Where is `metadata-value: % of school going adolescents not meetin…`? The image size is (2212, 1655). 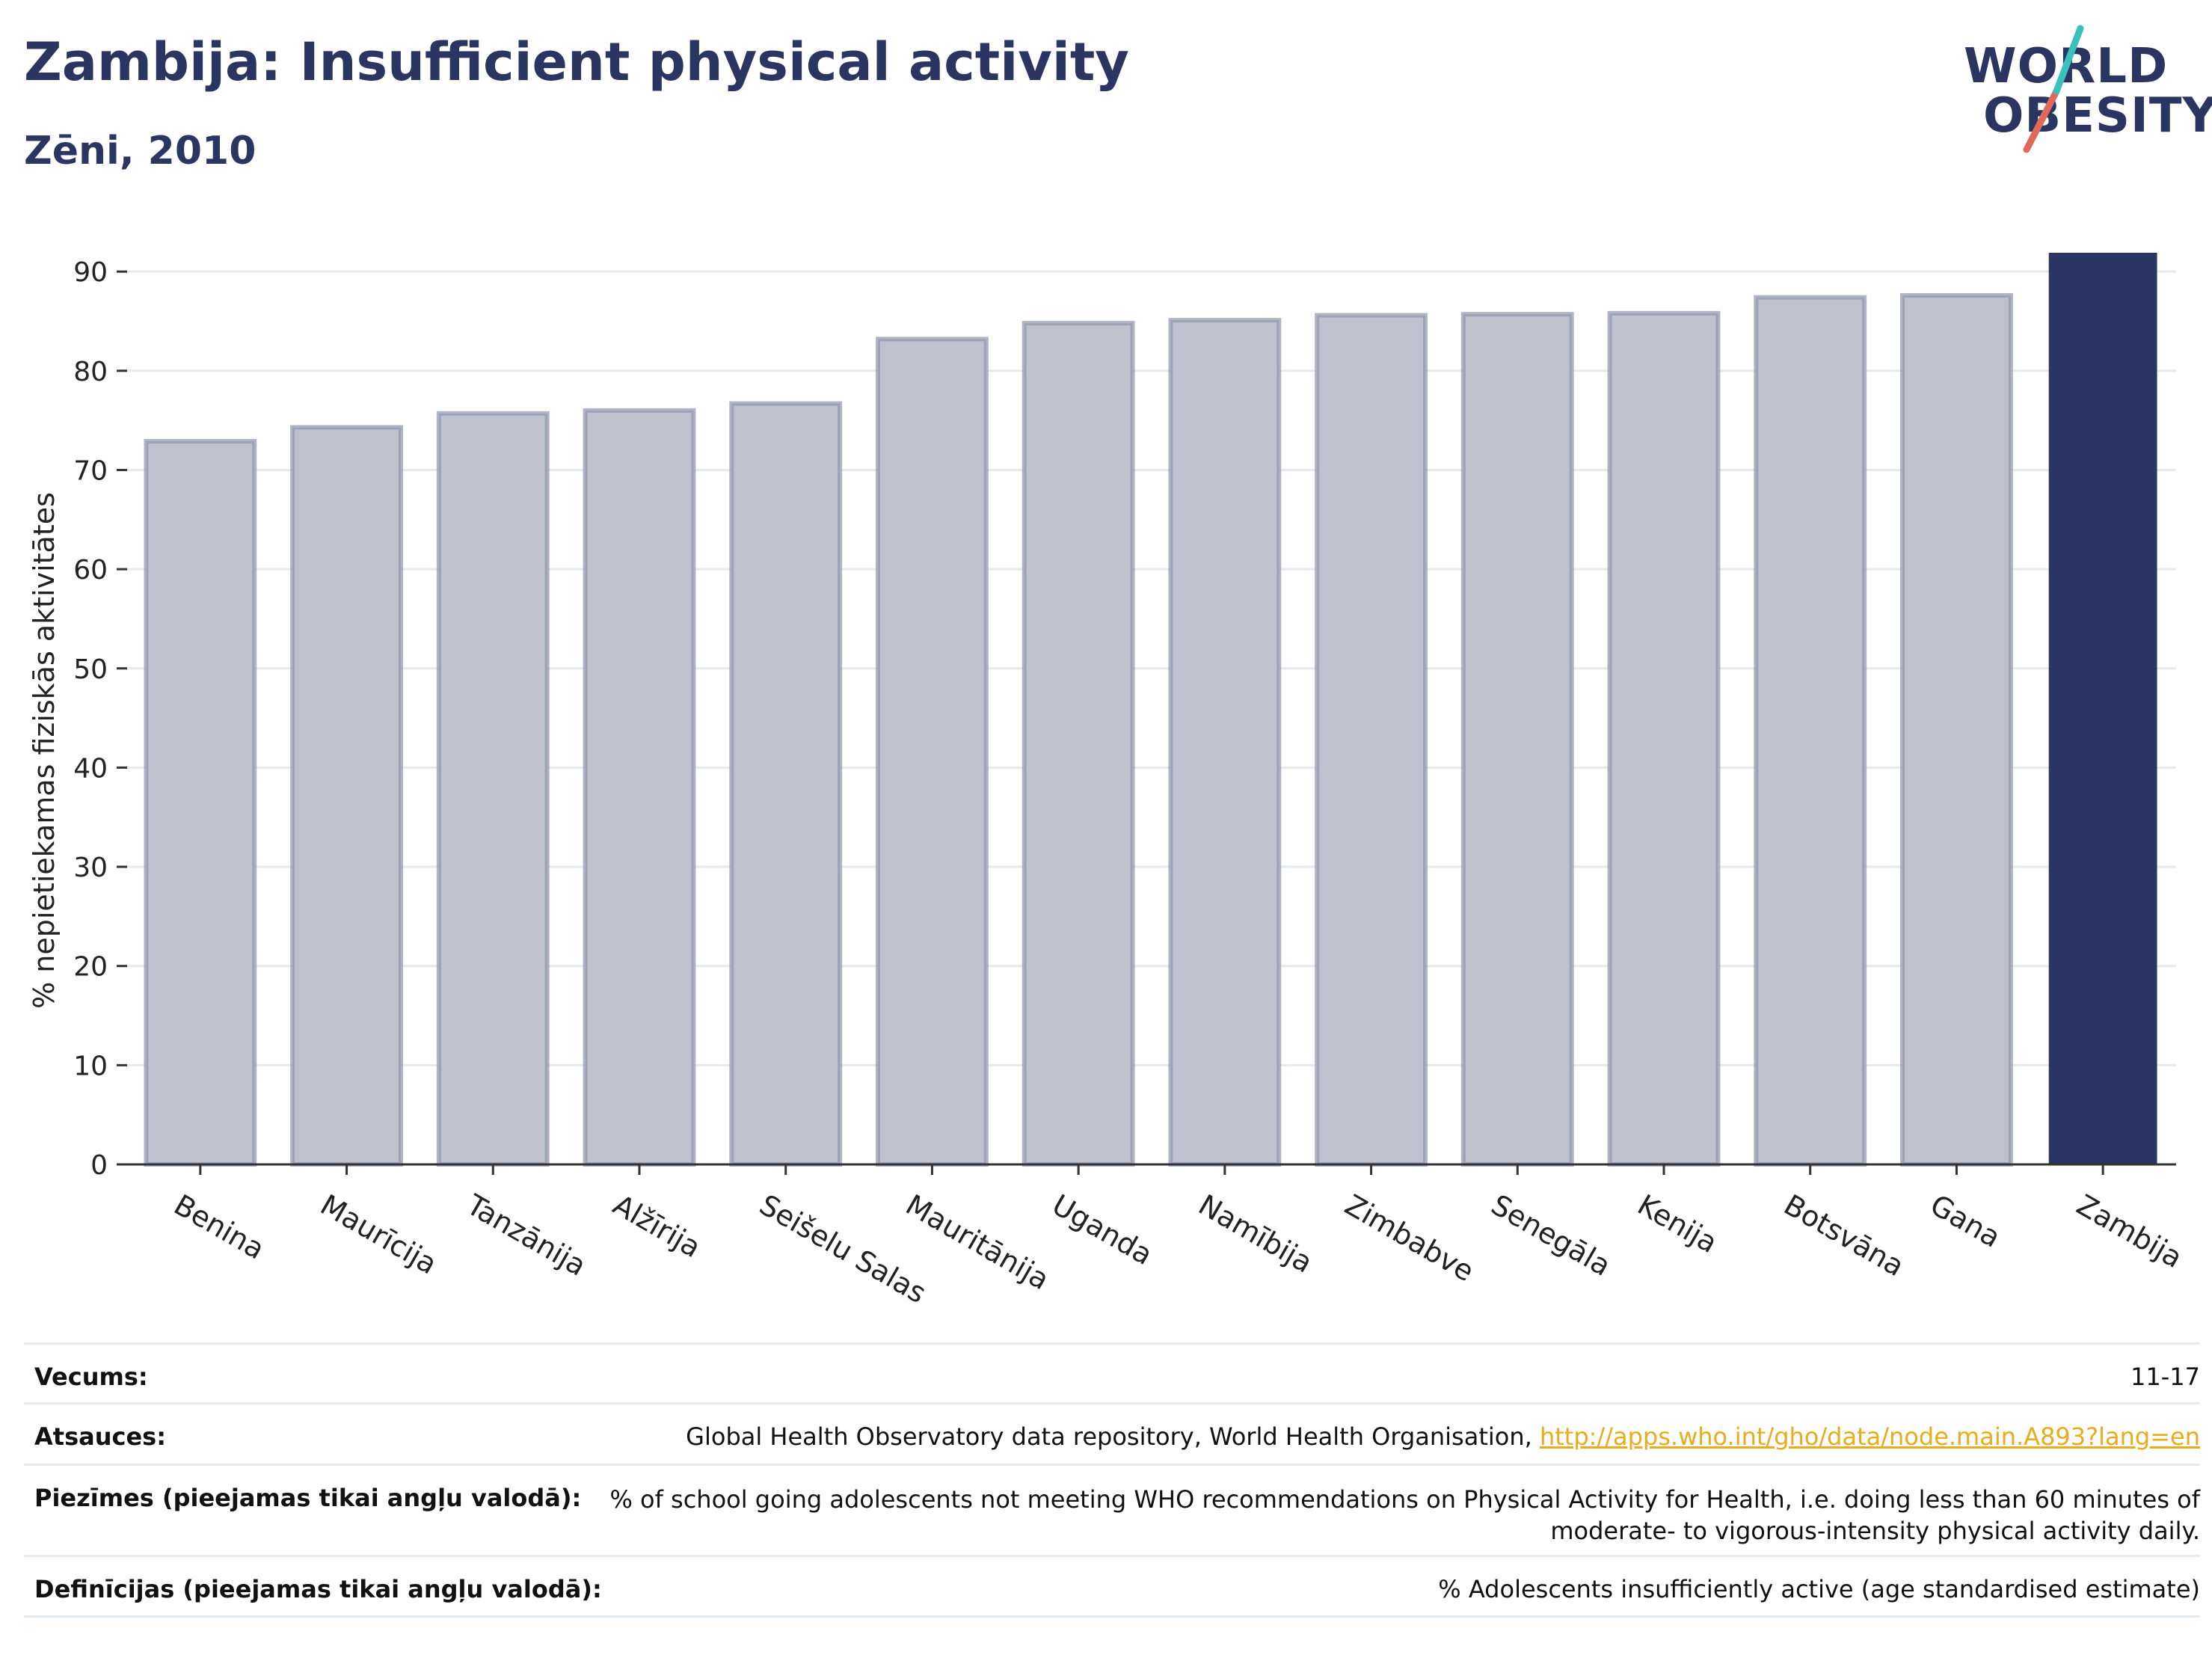 metadata-value: % of school going adolescents not meetin… is located at coordinates (1404, 1515).